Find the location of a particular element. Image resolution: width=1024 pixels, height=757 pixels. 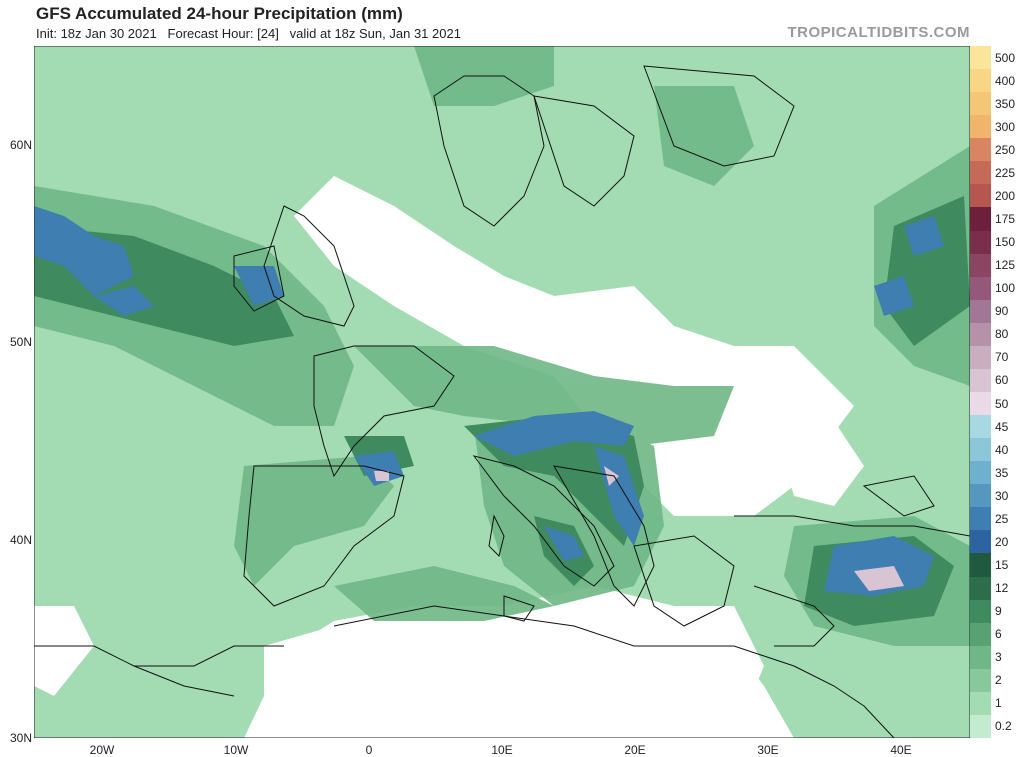

legend-label: 80 is located at coordinates (1002, 334).